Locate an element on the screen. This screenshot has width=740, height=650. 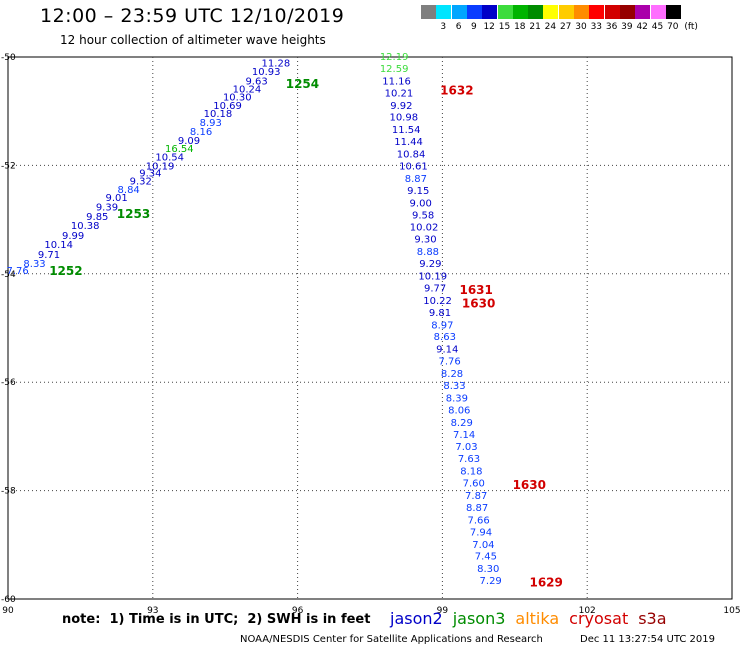
x-tick-label: 99 is located at coordinates (443, 611).